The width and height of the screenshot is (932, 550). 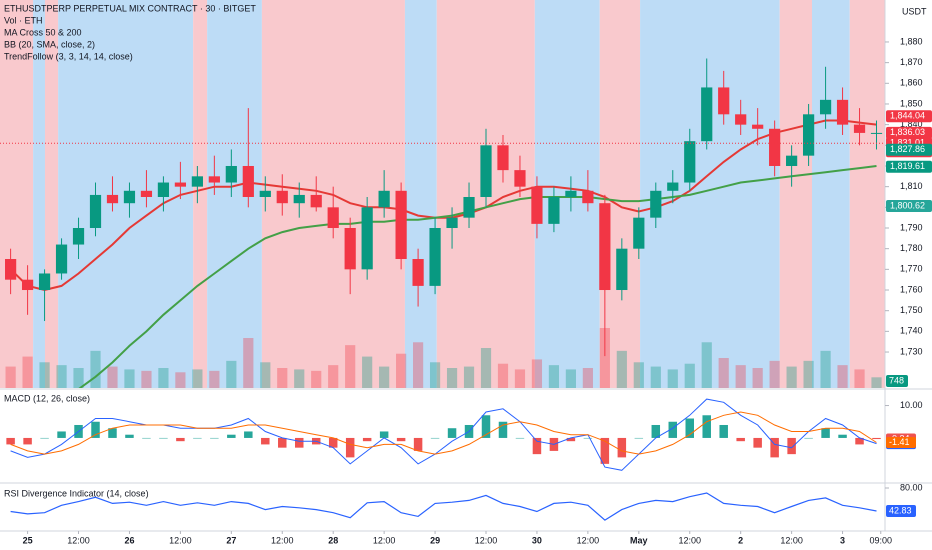 I want to click on price-tag-label: 1,819.61, so click(x=907, y=166).